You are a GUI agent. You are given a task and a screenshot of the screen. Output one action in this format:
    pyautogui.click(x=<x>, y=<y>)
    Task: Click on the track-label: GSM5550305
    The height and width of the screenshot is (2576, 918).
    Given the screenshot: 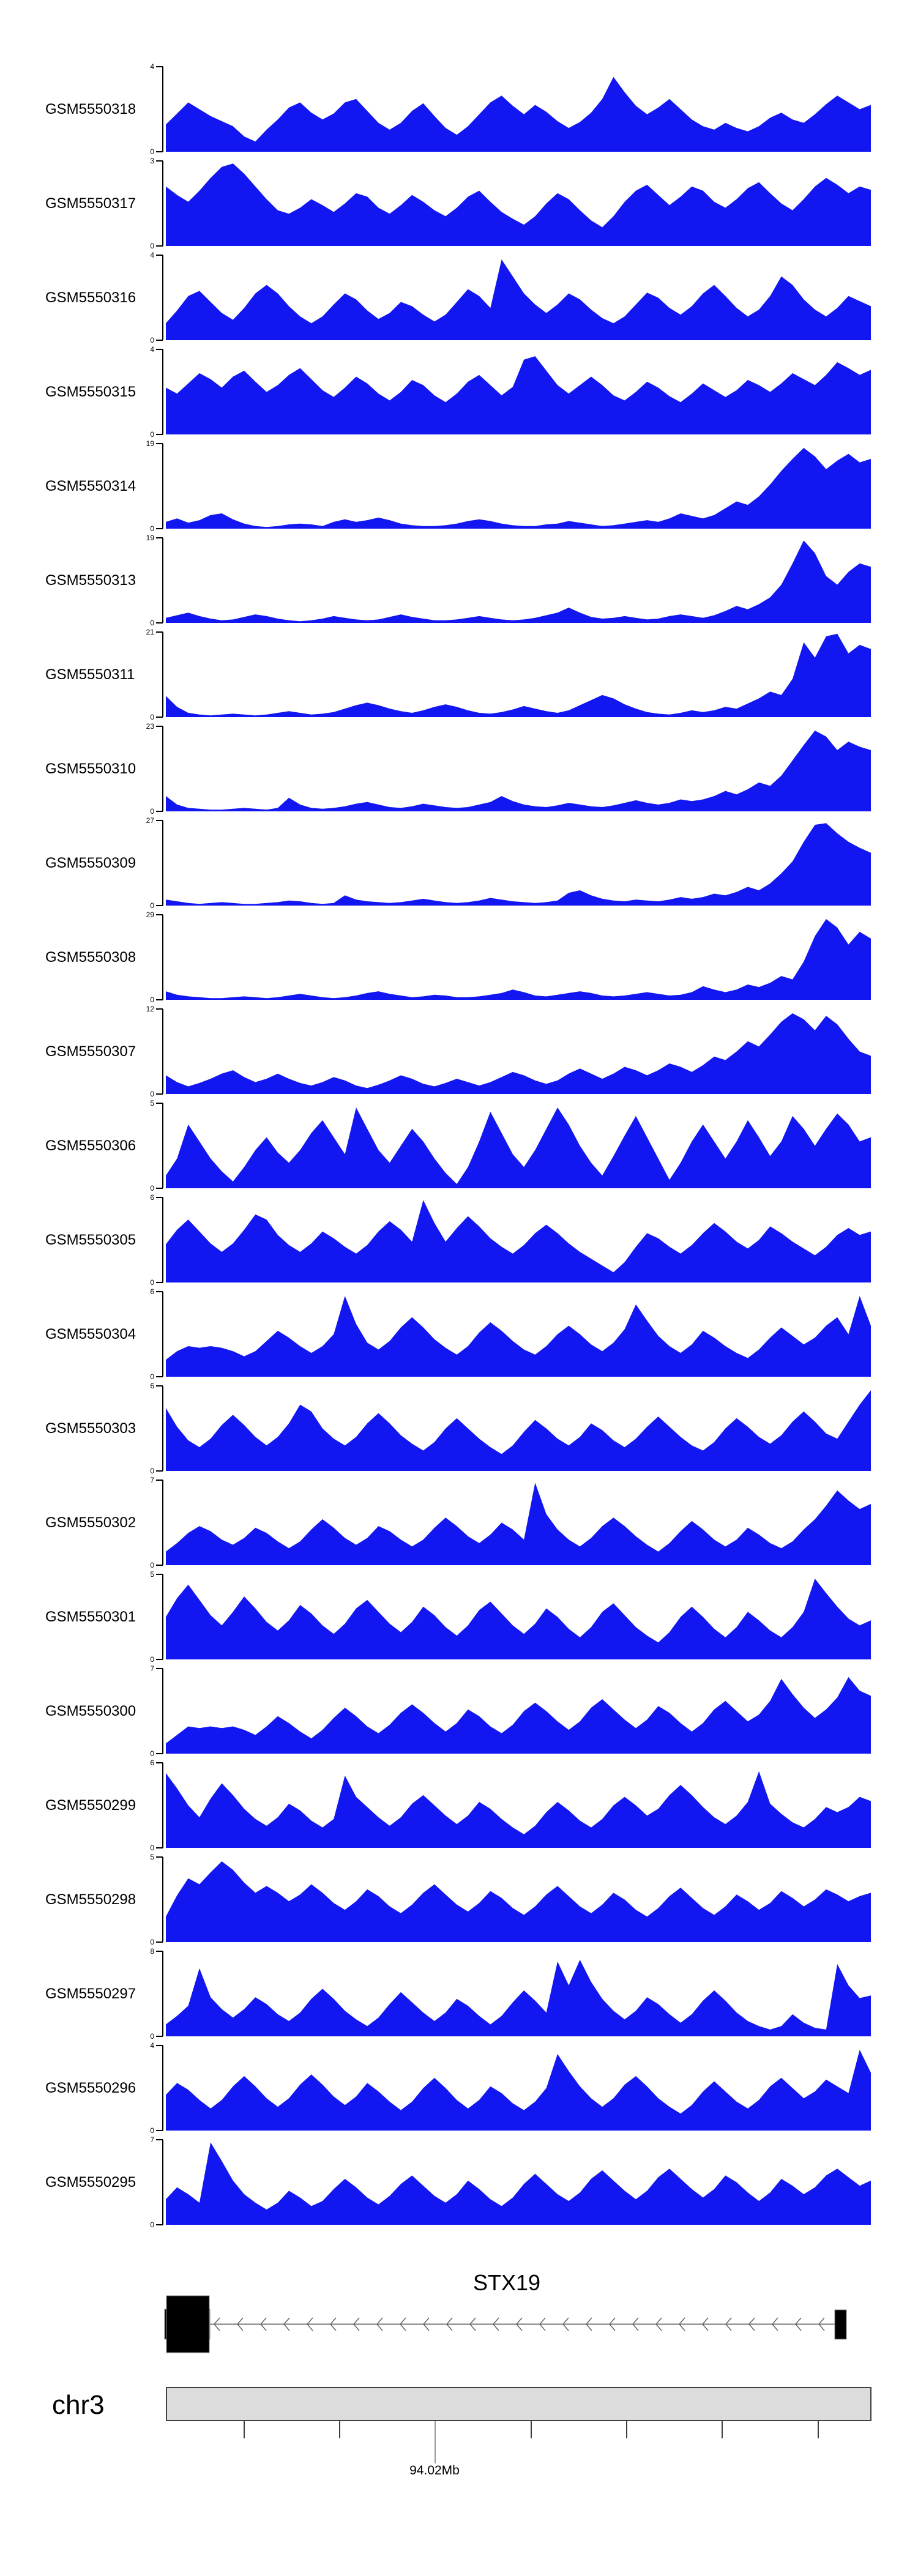 What is the action you would take?
    pyautogui.click(x=90, y=1239)
    